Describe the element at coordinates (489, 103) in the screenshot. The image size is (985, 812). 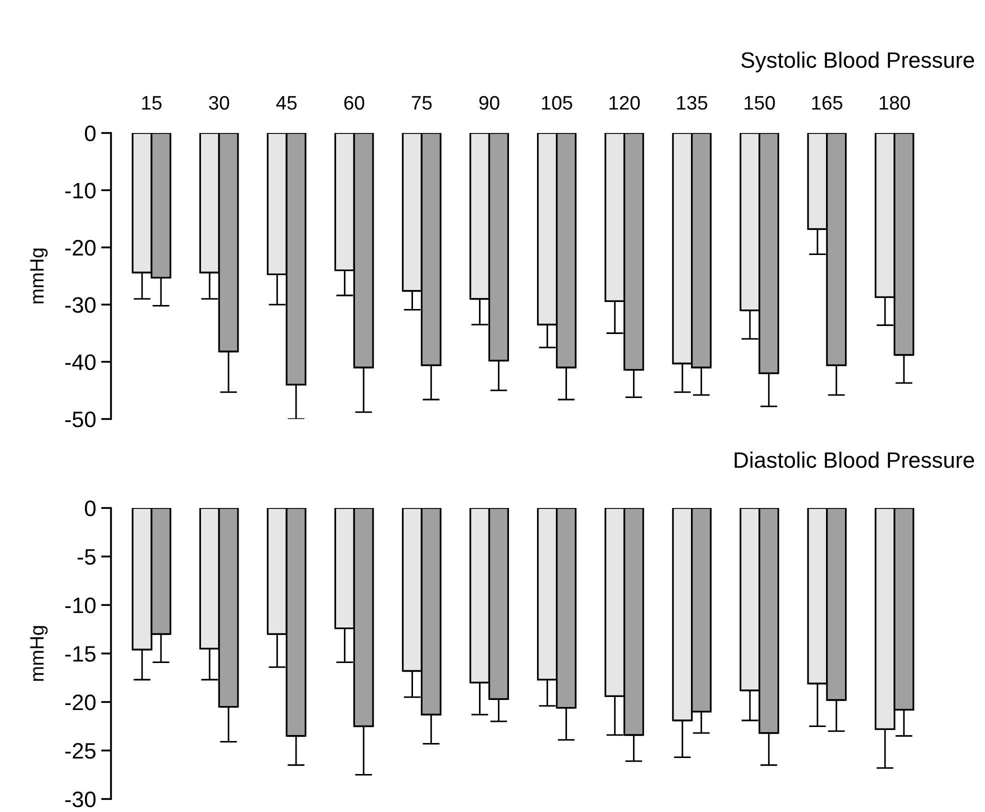
I see `x-tick-label: 90` at that location.